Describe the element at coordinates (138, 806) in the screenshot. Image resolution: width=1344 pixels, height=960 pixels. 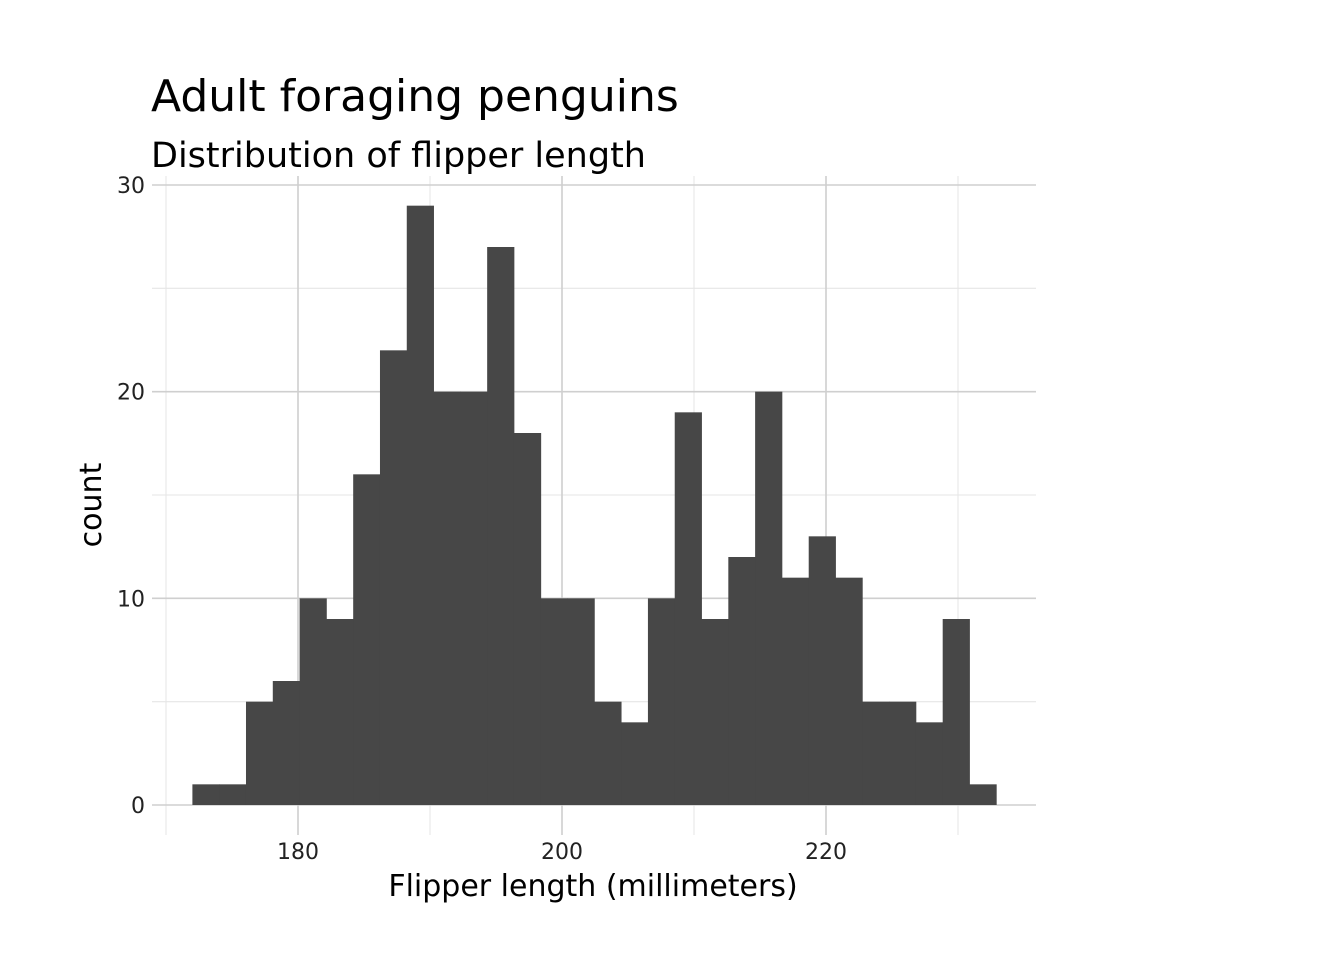
I see `y-tick-label: 0` at that location.